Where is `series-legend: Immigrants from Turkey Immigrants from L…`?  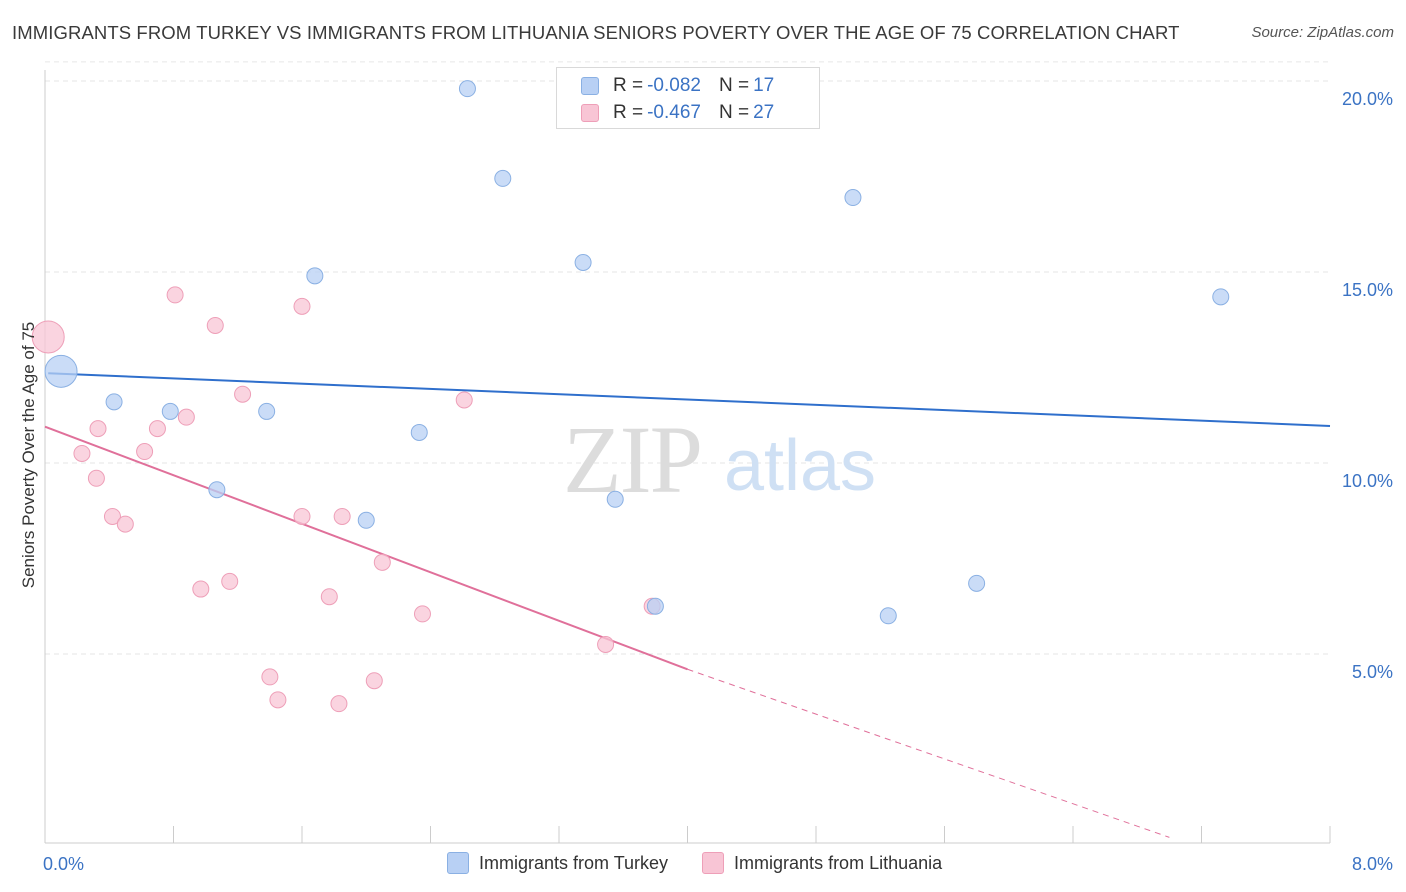 series-legend: Immigrants from Turkey Immigrants from L… is located at coordinates (711, 863).